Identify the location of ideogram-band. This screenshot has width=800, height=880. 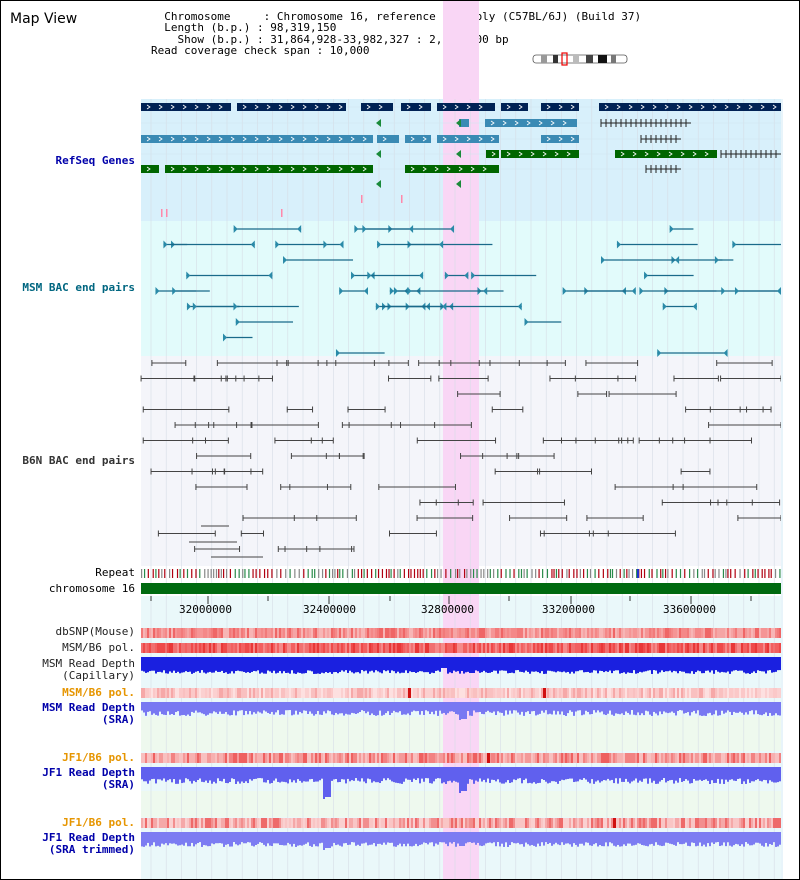
(576, 59).